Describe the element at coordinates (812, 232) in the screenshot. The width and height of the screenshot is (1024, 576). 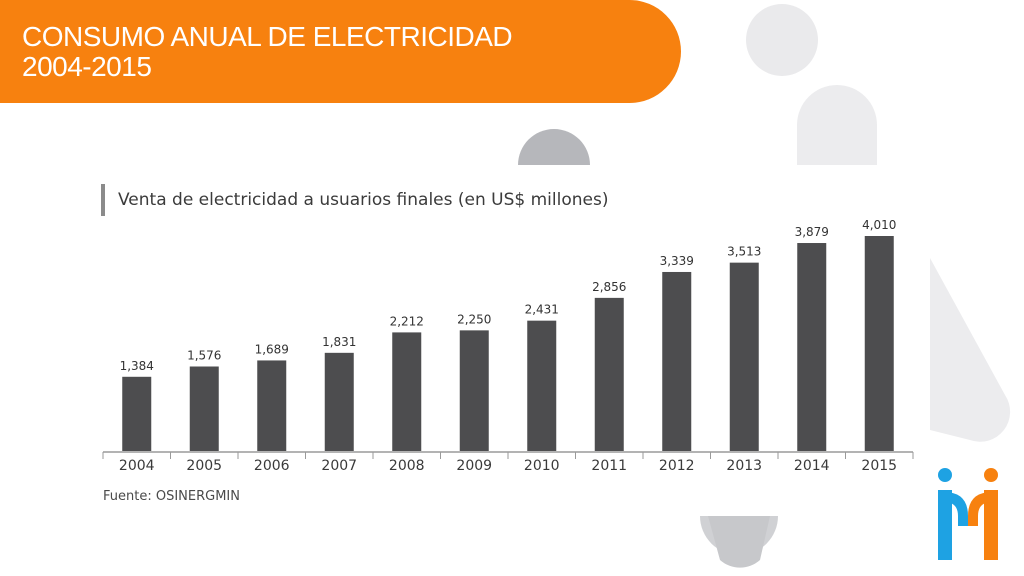
I see `data-label-2014: 3,879` at that location.